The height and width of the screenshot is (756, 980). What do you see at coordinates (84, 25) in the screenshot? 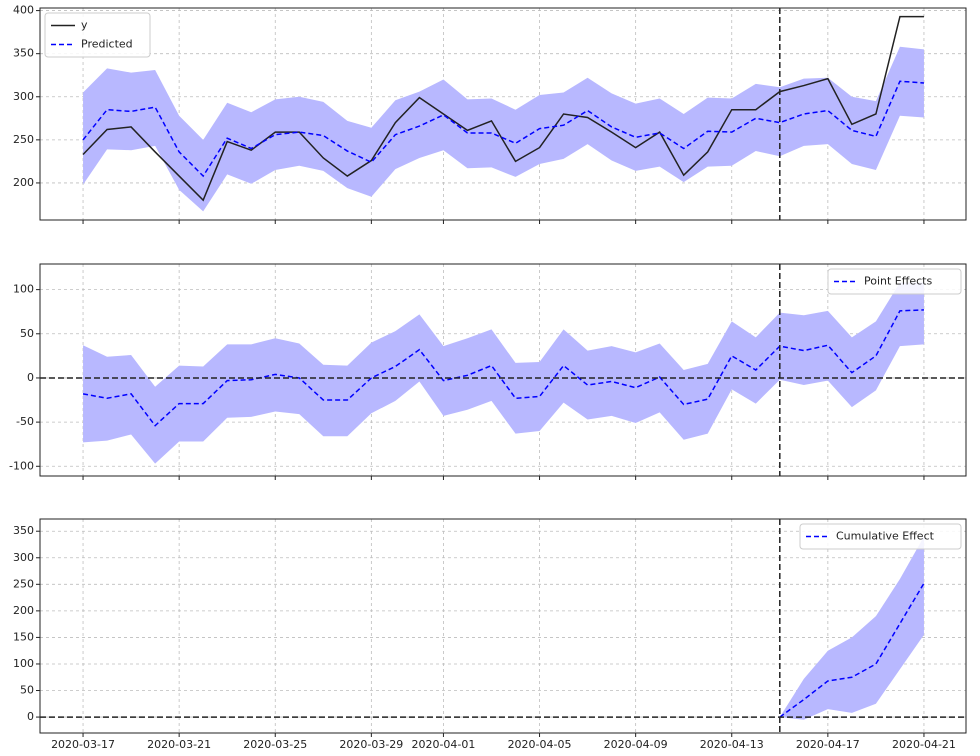
I see `legend-label: y` at bounding box center [84, 25].